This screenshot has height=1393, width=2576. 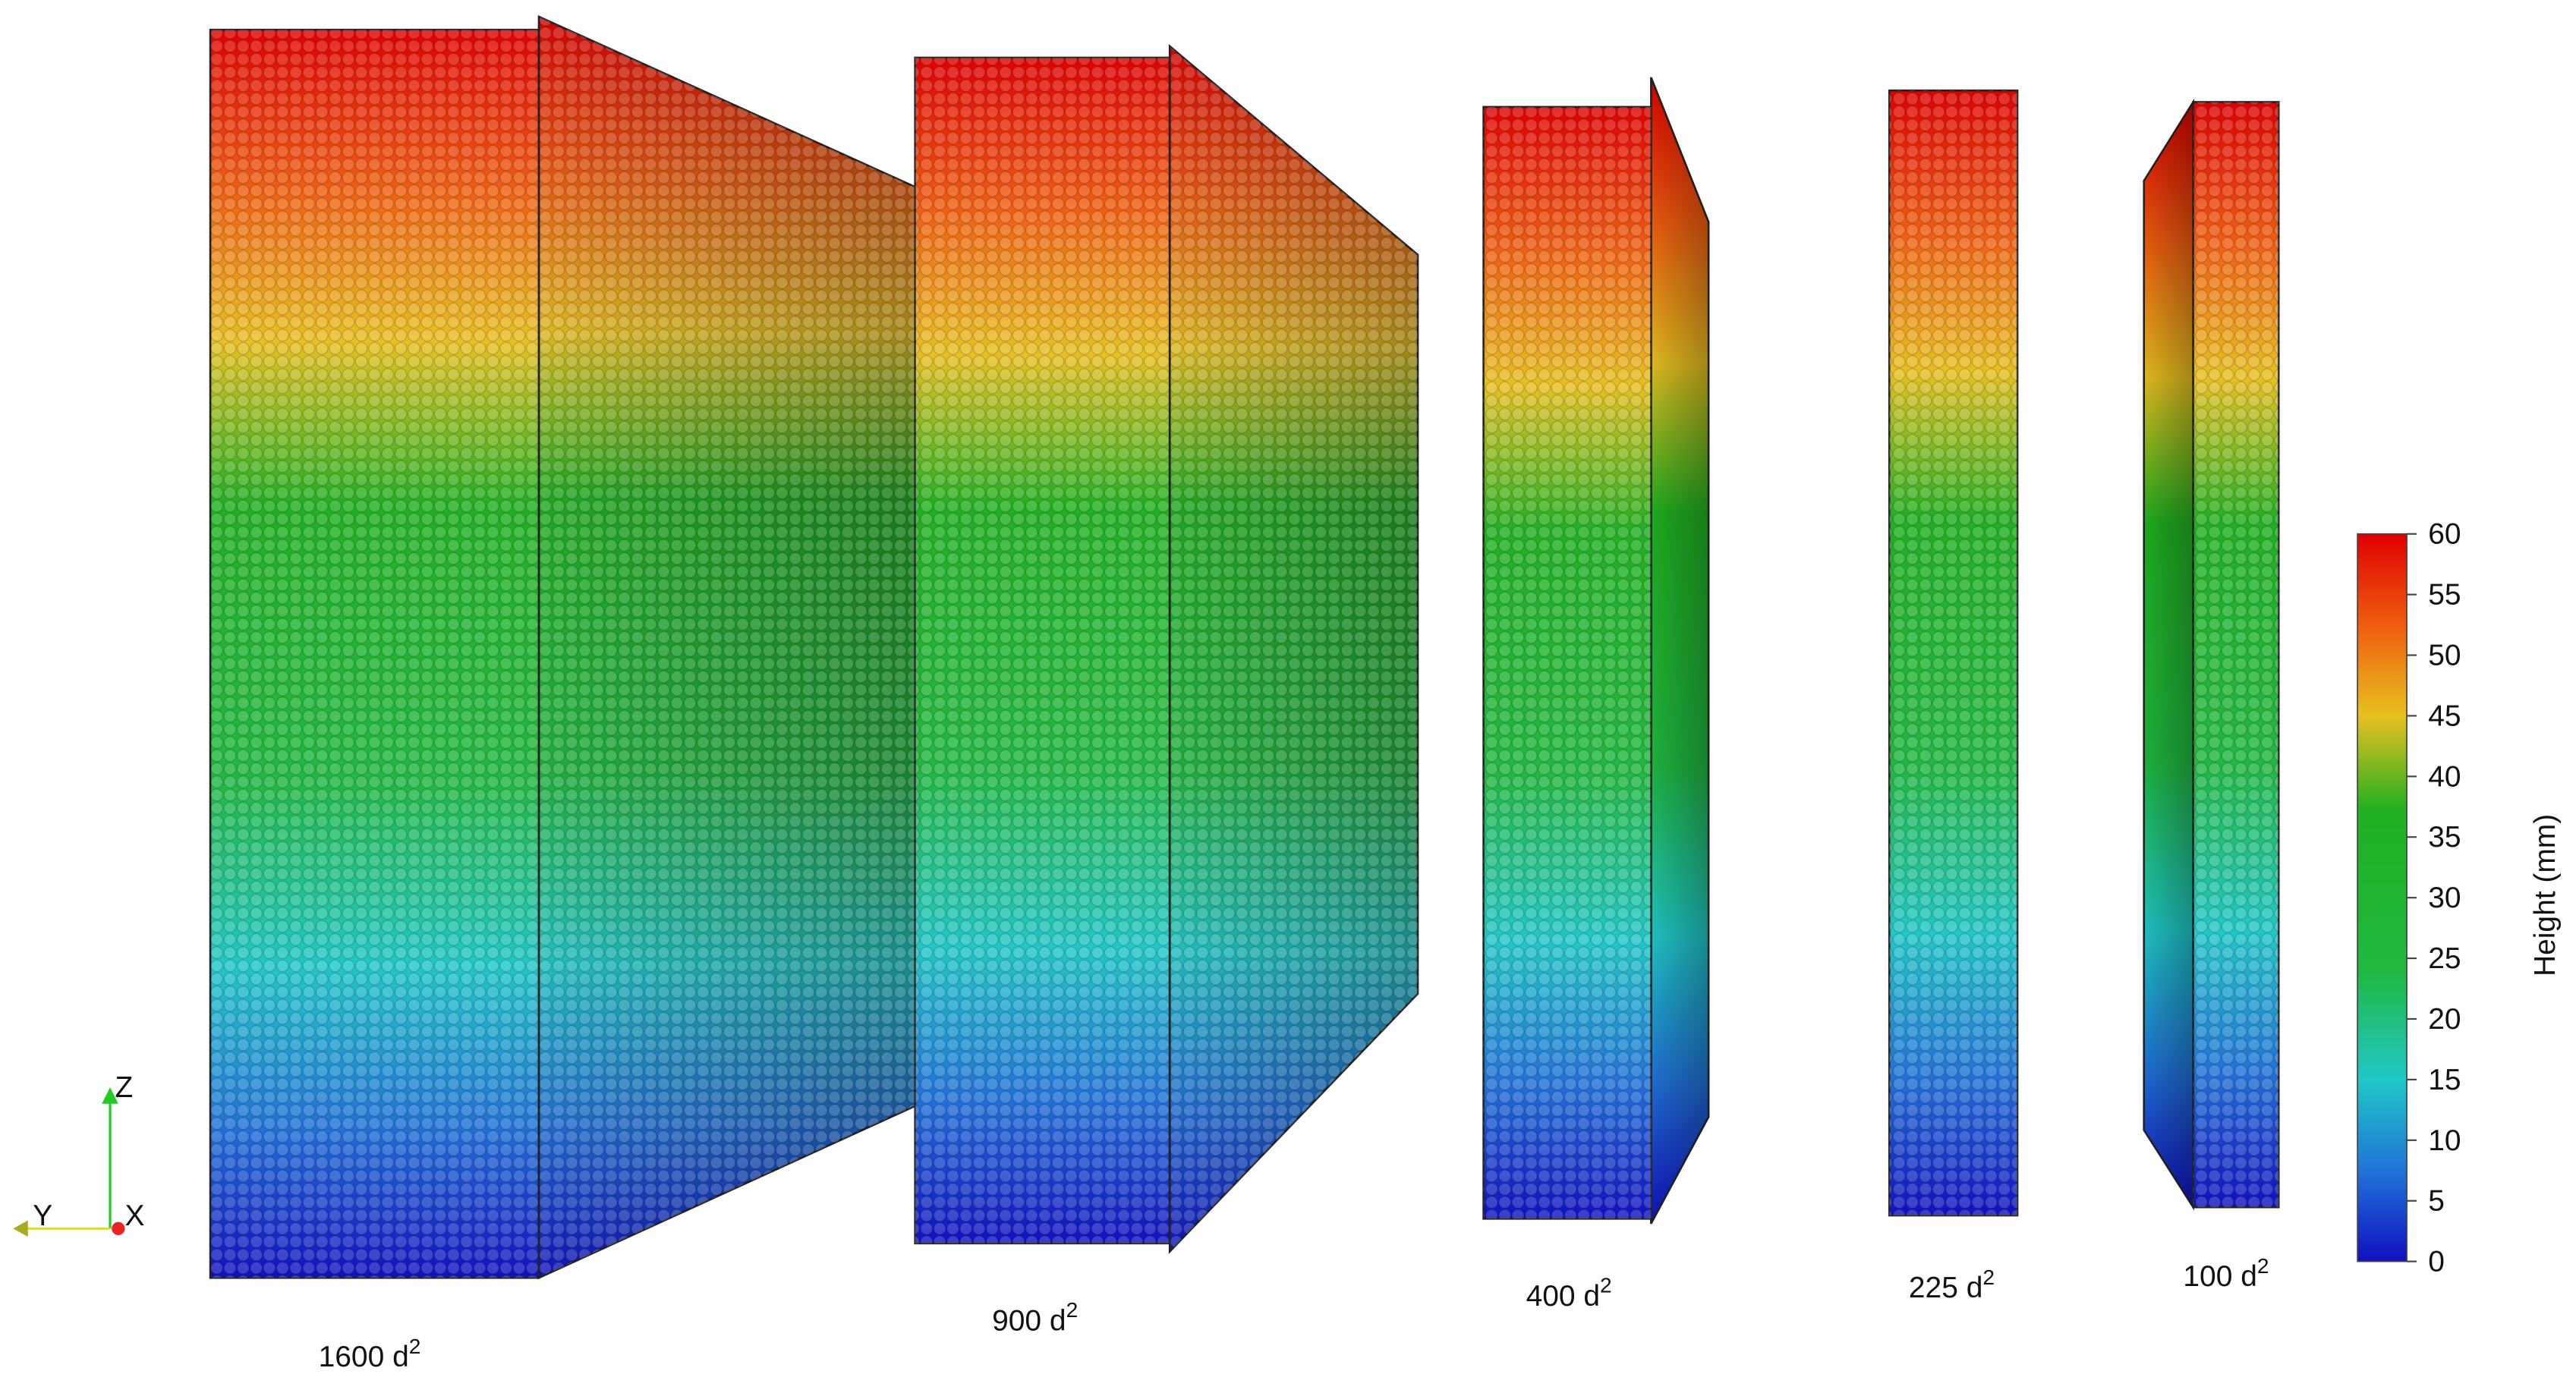 I want to click on axis-y: Y, so click(x=42, y=1216).